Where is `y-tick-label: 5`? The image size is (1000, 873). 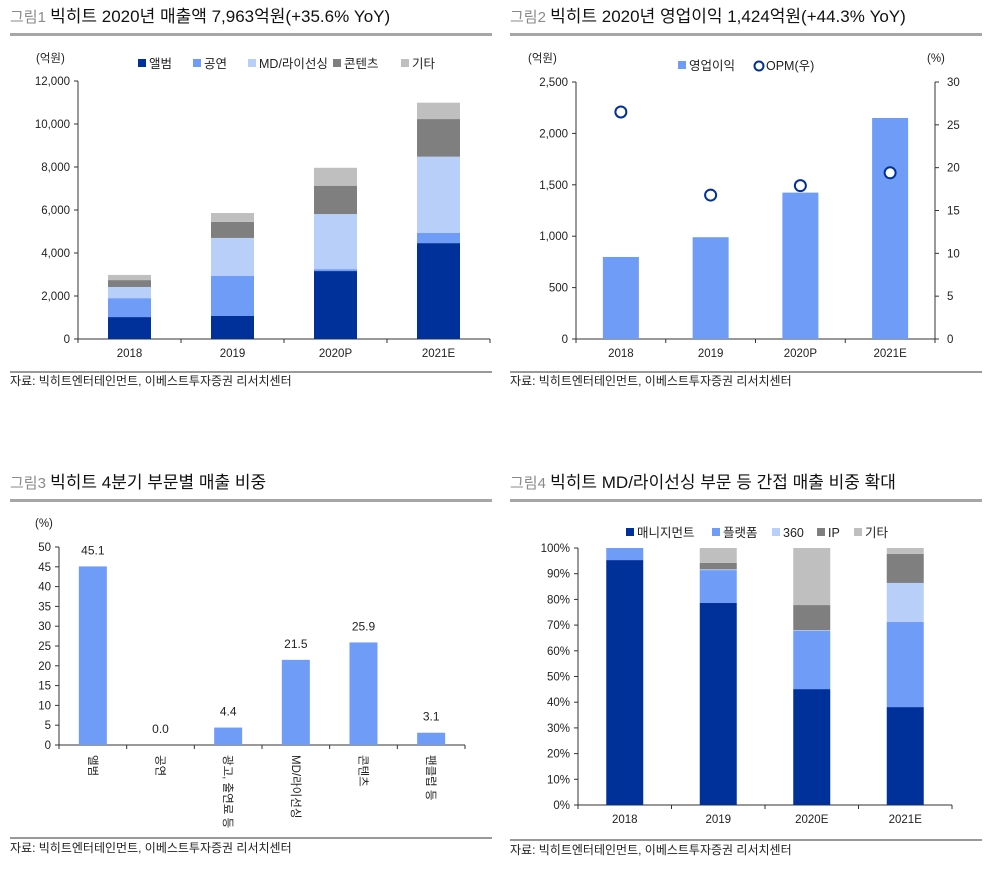 y-tick-label: 5 is located at coordinates (48, 726).